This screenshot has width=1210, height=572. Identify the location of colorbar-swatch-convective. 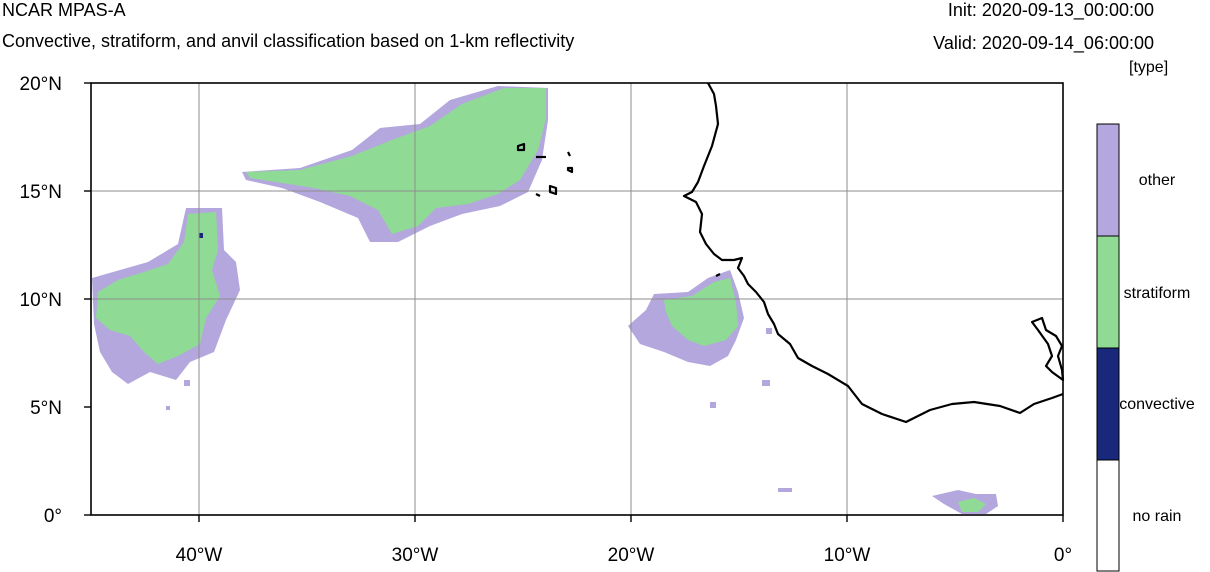
(1108, 404).